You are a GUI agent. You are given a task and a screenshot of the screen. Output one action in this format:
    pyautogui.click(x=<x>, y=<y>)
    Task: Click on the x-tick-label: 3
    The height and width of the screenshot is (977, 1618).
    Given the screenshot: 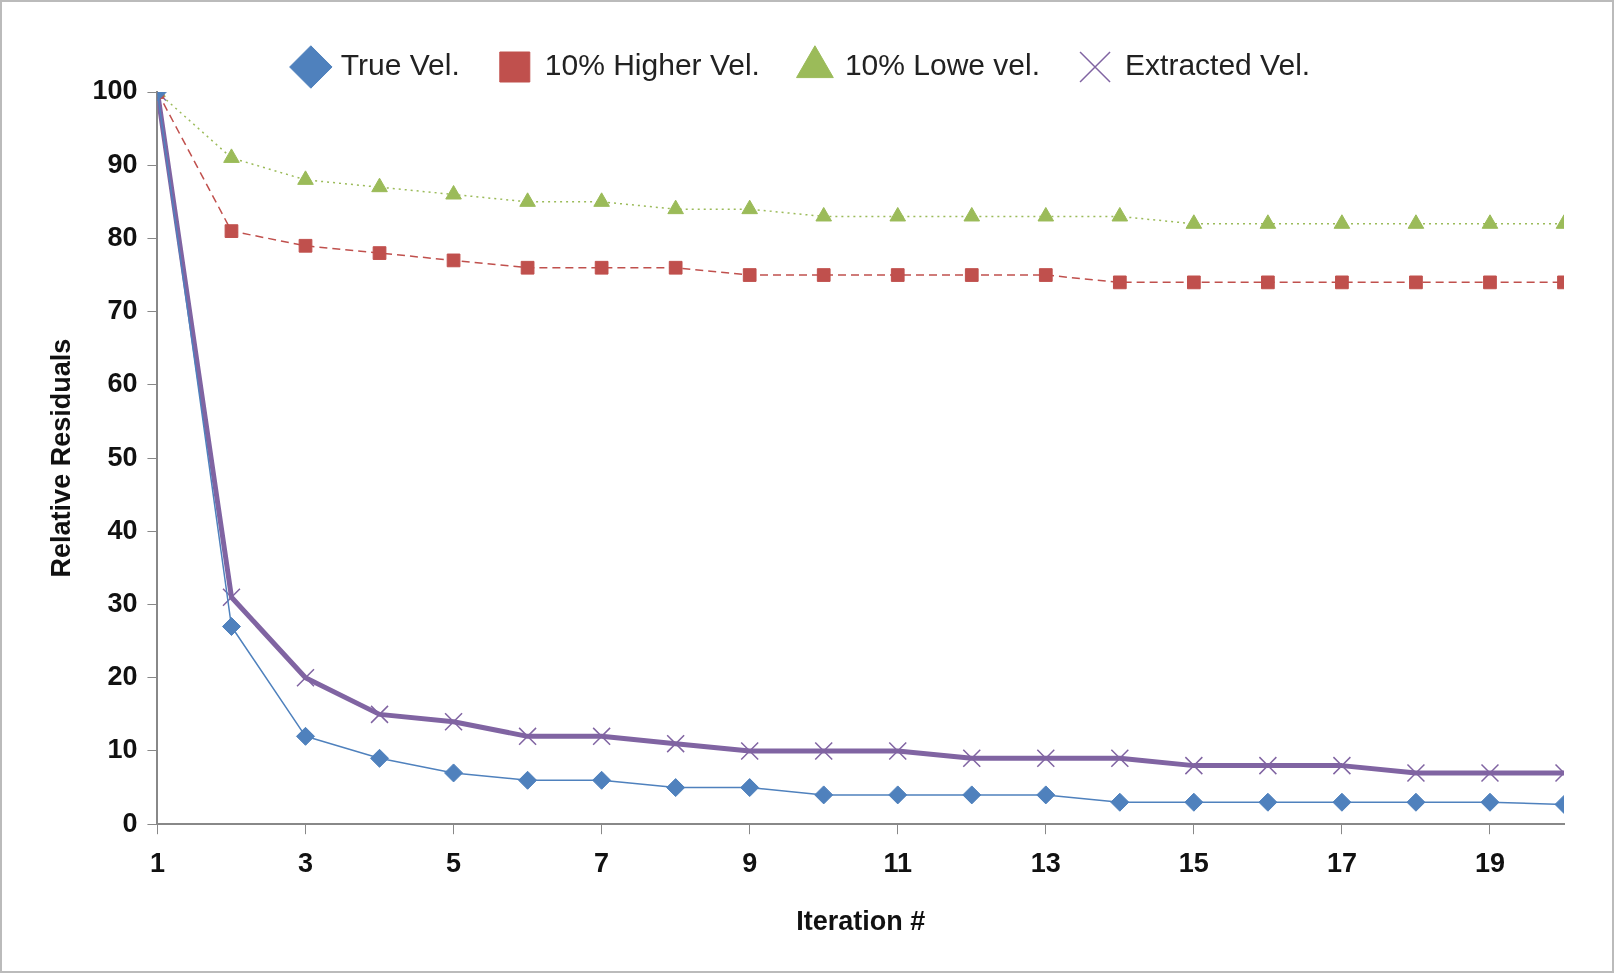 What is the action you would take?
    pyautogui.click(x=305, y=862)
    